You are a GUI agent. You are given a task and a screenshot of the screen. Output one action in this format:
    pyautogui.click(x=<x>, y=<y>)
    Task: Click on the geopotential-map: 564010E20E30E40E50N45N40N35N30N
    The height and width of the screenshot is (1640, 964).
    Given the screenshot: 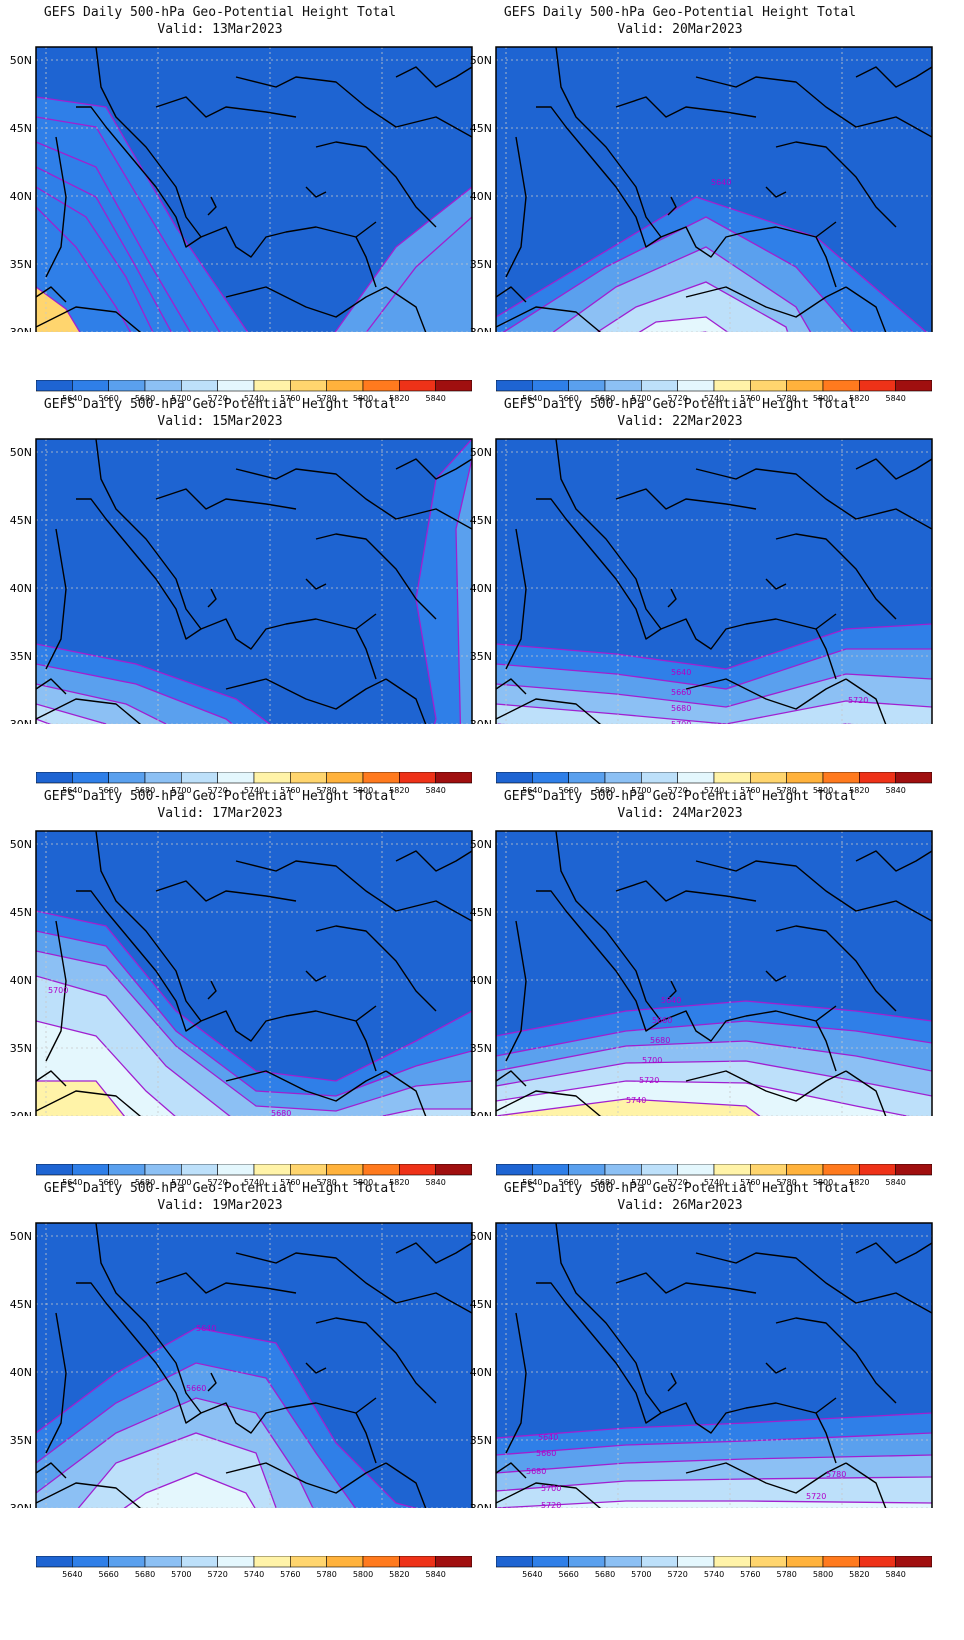 What is the action you would take?
    pyautogui.click(x=701, y=189)
    